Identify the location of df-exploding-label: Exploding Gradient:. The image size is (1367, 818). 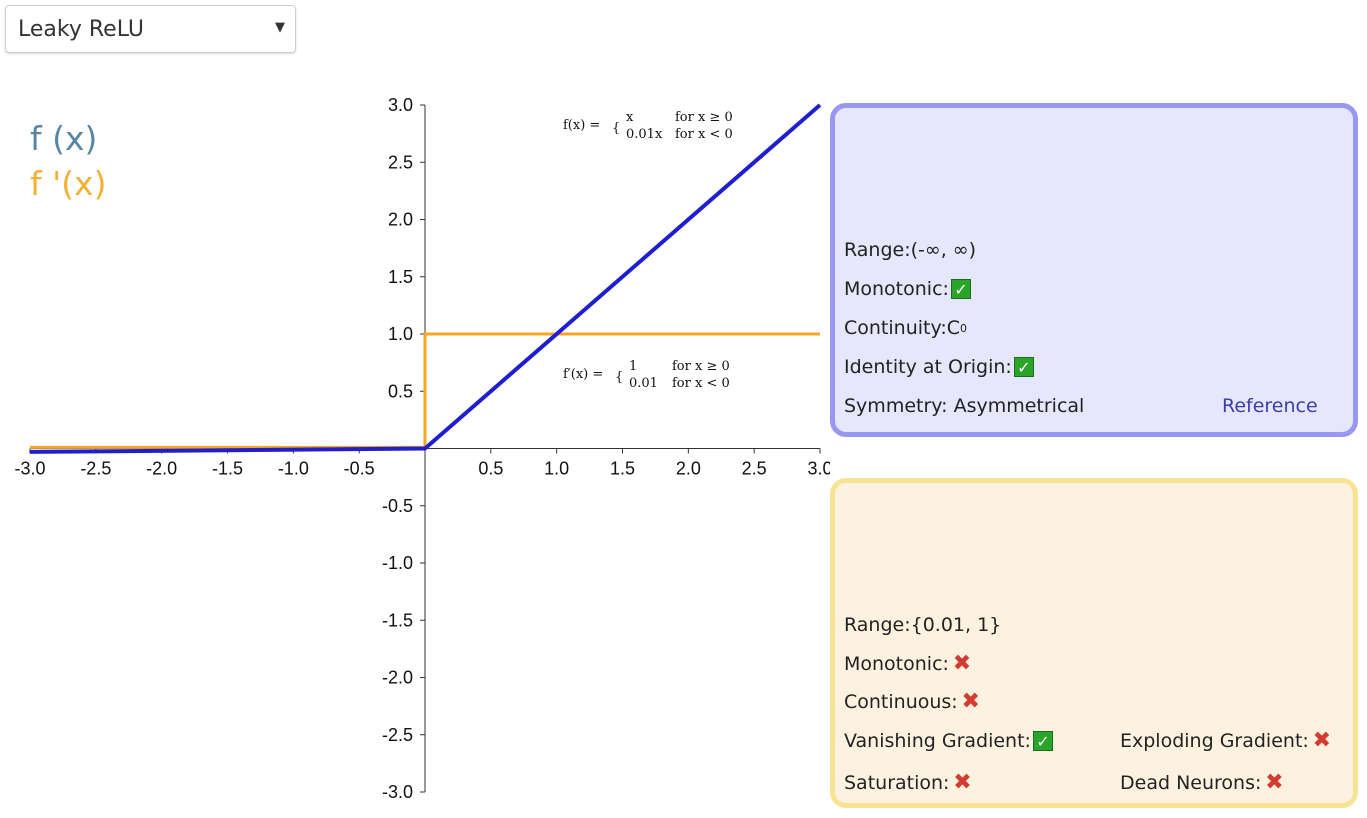
(1214, 741).